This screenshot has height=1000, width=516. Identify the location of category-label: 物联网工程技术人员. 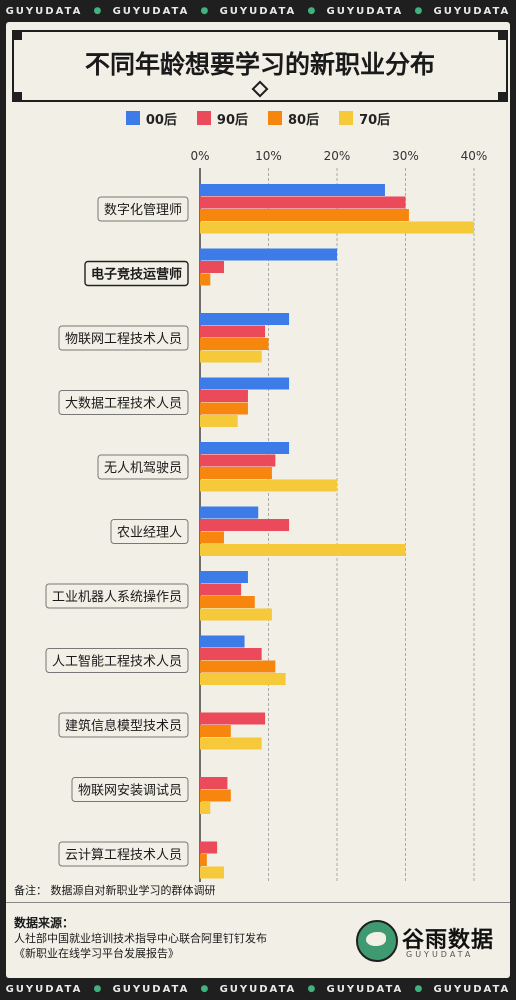
(123, 339).